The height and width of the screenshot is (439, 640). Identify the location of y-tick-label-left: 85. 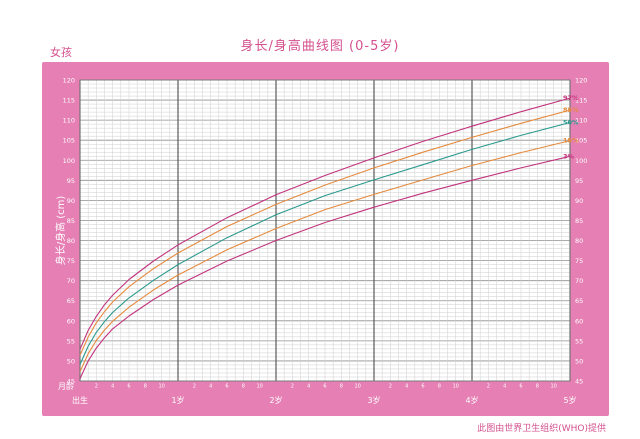
(71, 221).